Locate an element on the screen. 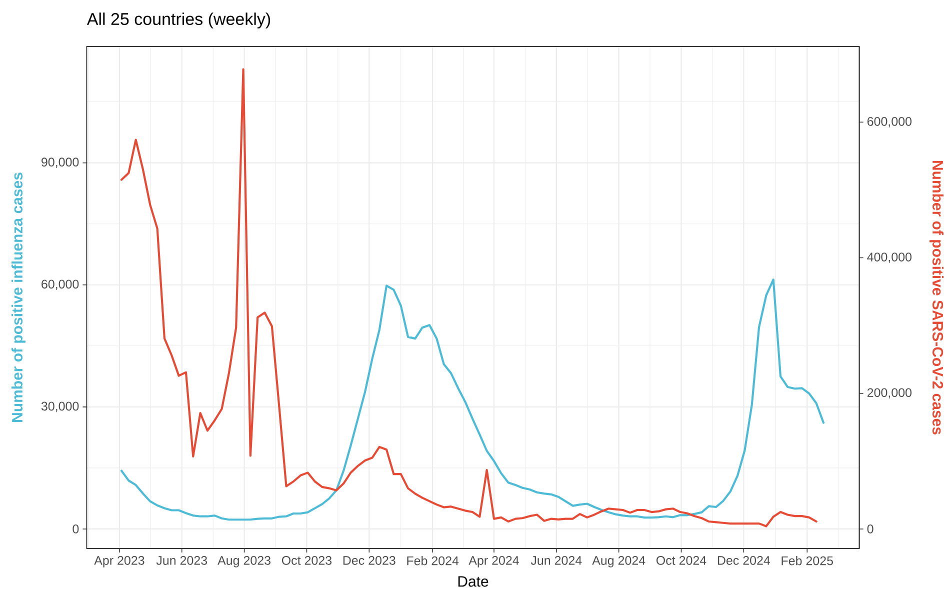 The image size is (949, 591). x-axis-title: Date is located at coordinates (473, 581).